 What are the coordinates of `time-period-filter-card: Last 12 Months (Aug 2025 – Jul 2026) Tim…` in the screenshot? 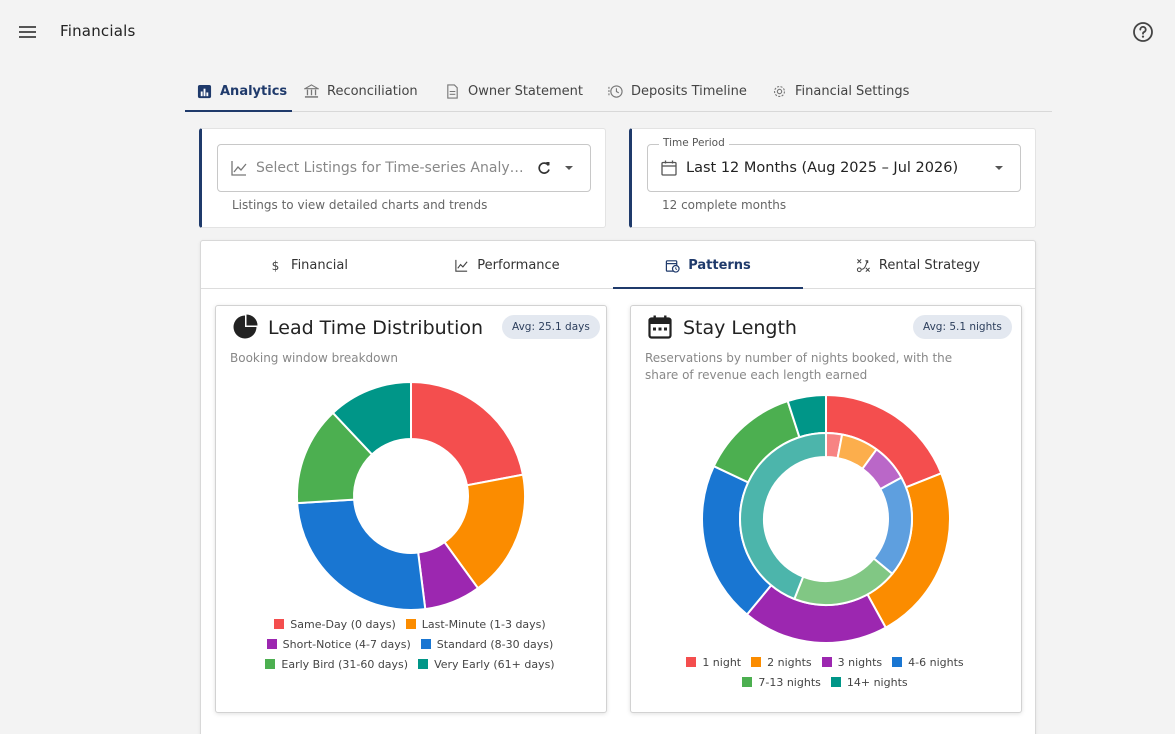 It's located at (832, 178).